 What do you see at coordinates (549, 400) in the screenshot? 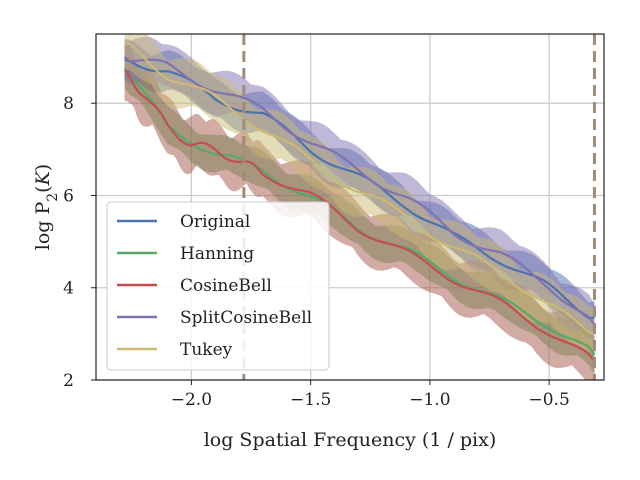
I see `x-tick-label: −0.5` at bounding box center [549, 400].